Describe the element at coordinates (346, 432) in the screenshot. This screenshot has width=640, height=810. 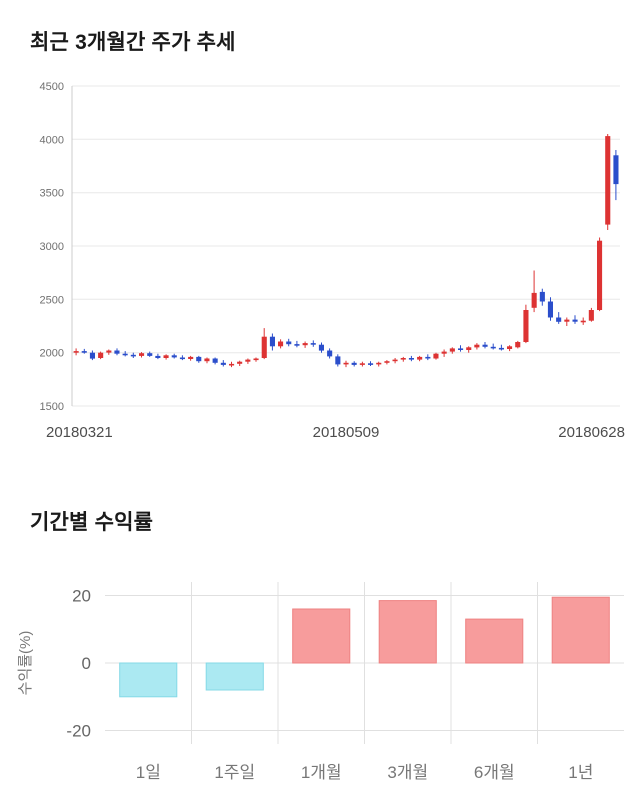
I see `x-label-middle: 20180509` at that location.